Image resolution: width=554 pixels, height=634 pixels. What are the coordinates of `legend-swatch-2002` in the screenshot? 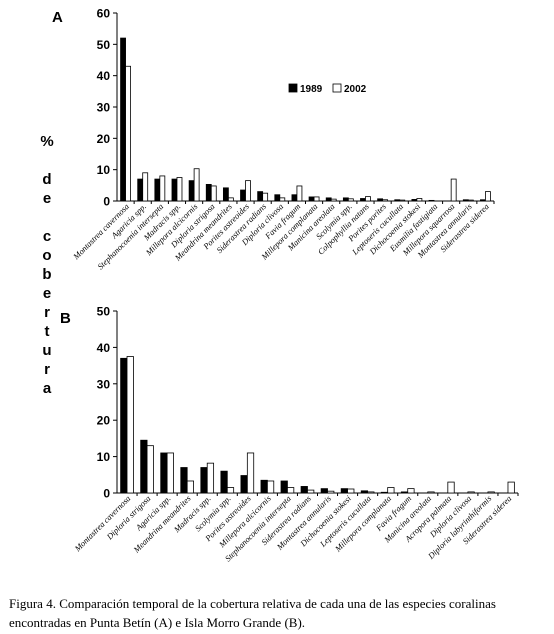 It's located at (337, 88).